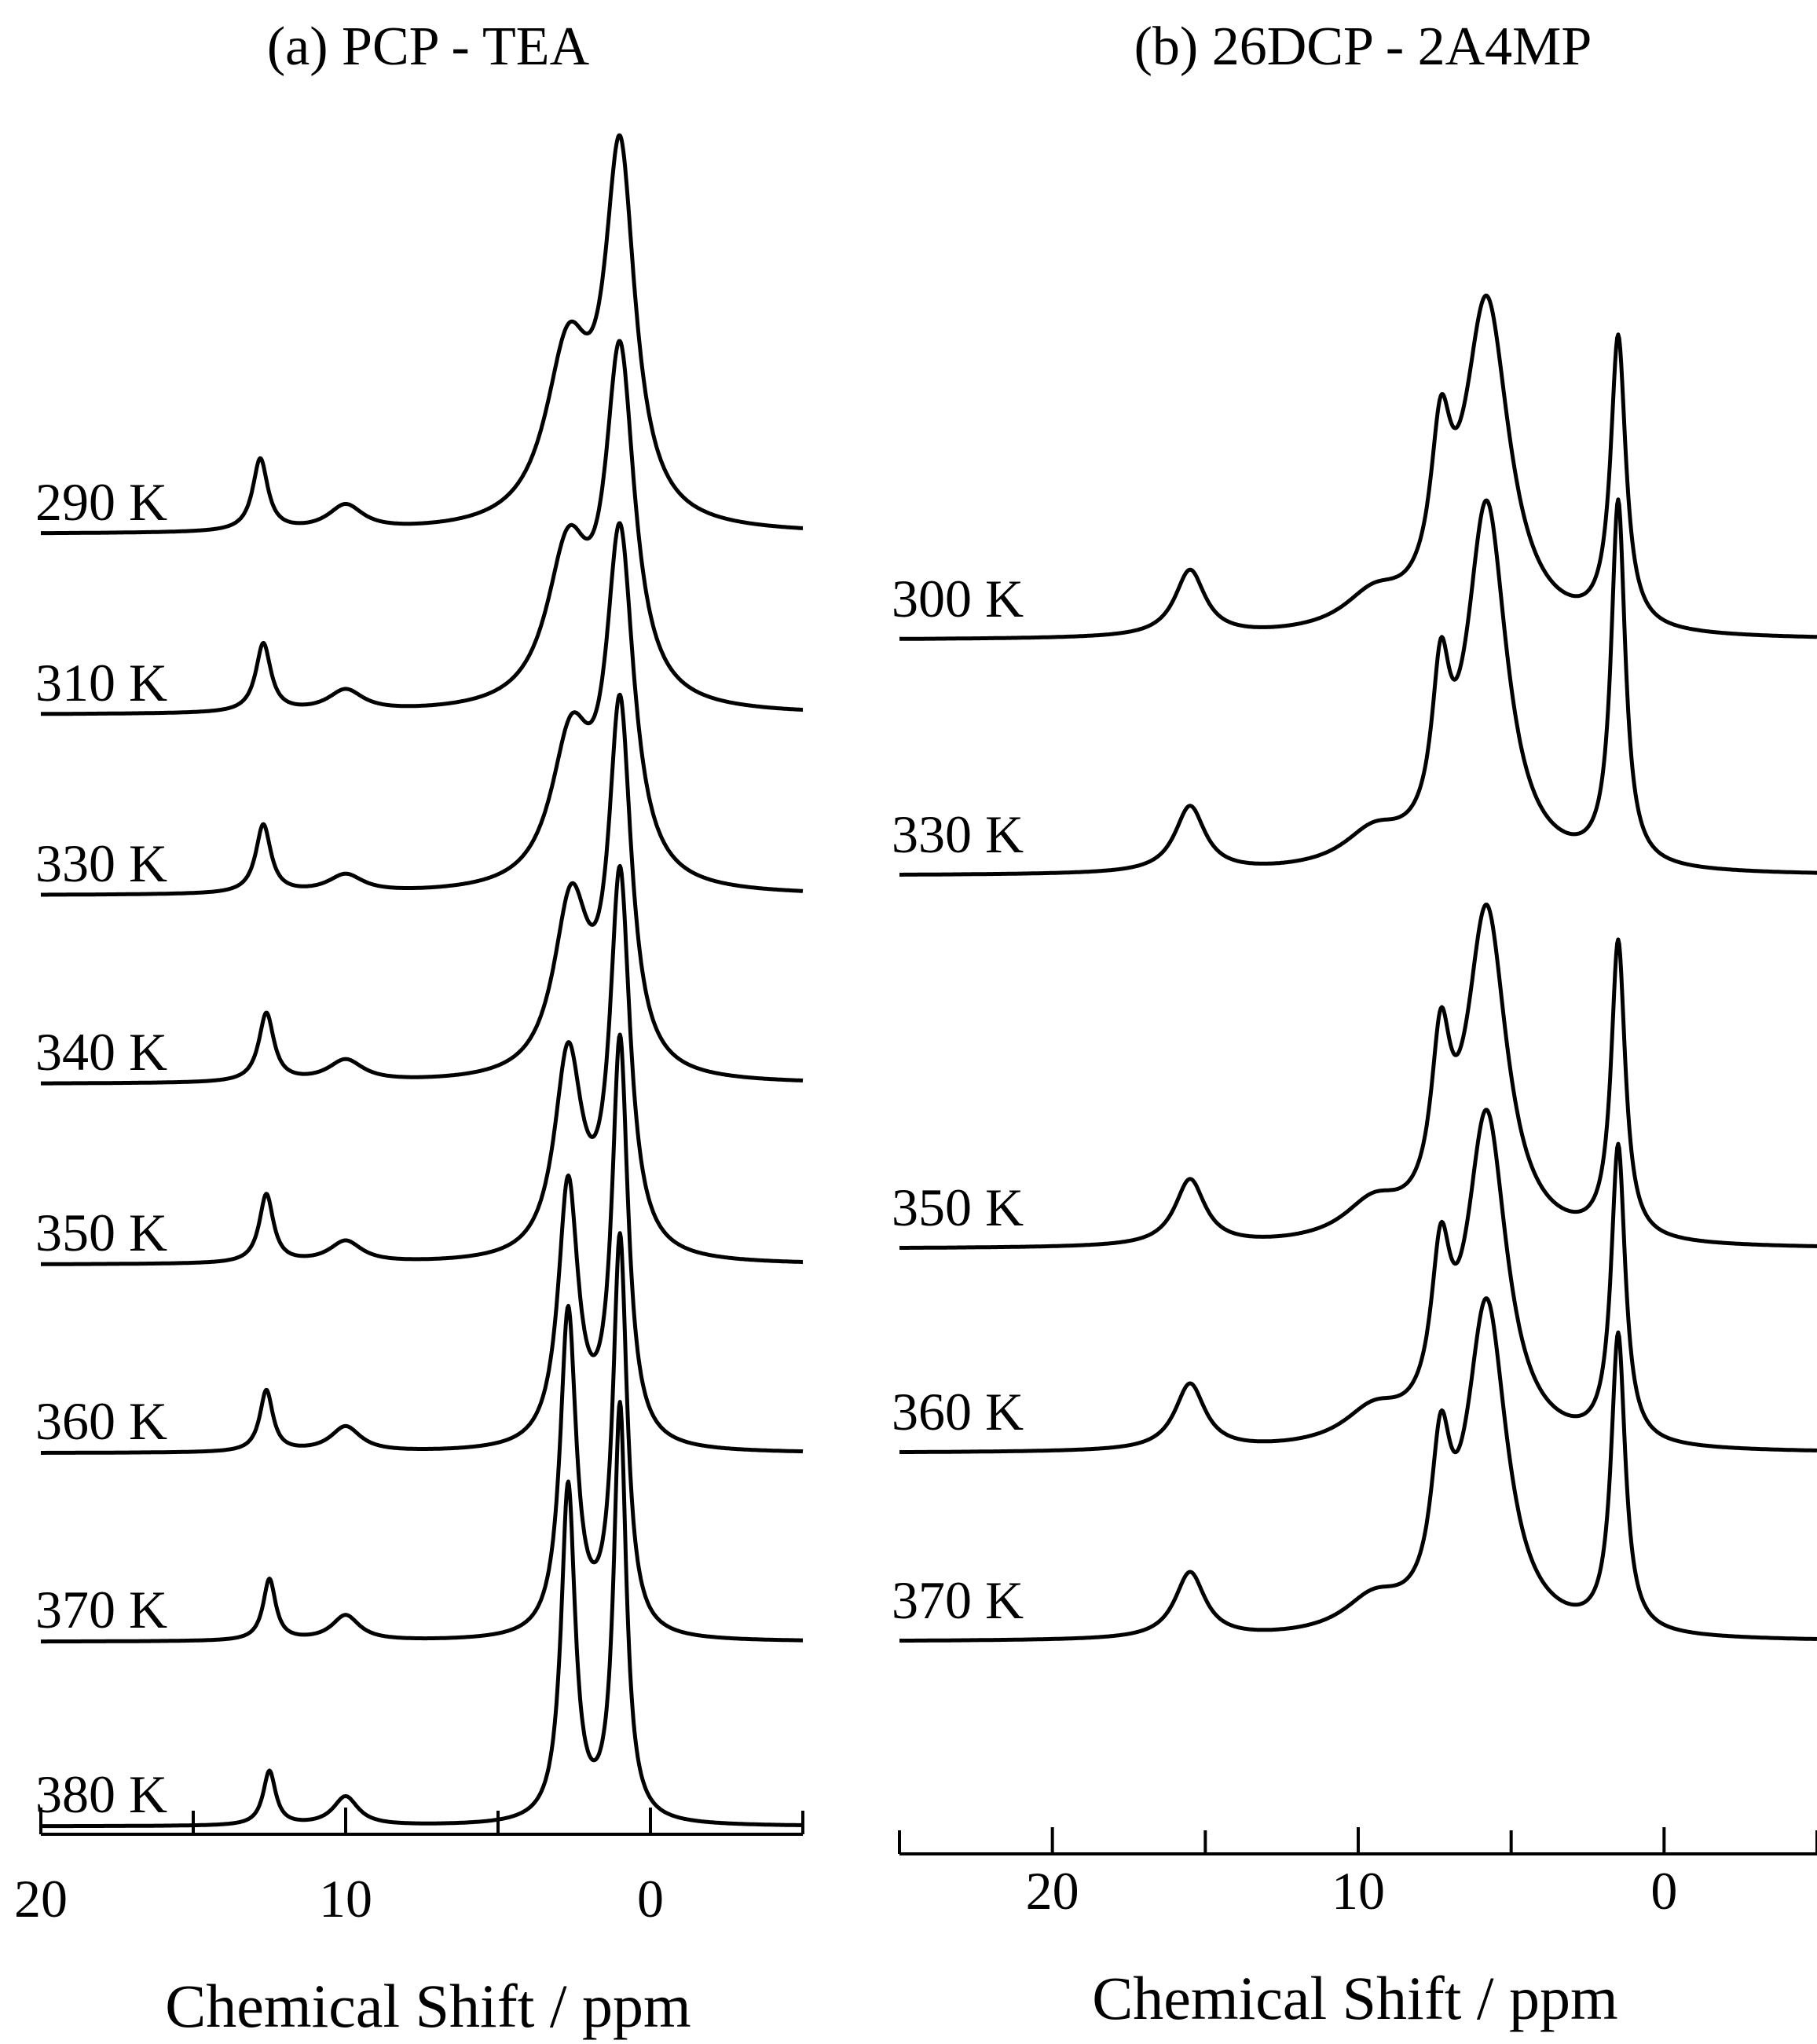 The width and height of the screenshot is (1817, 2044). What do you see at coordinates (409, 1868) in the screenshot?
I see `panel-a-x-axis: 20 10 0` at bounding box center [409, 1868].